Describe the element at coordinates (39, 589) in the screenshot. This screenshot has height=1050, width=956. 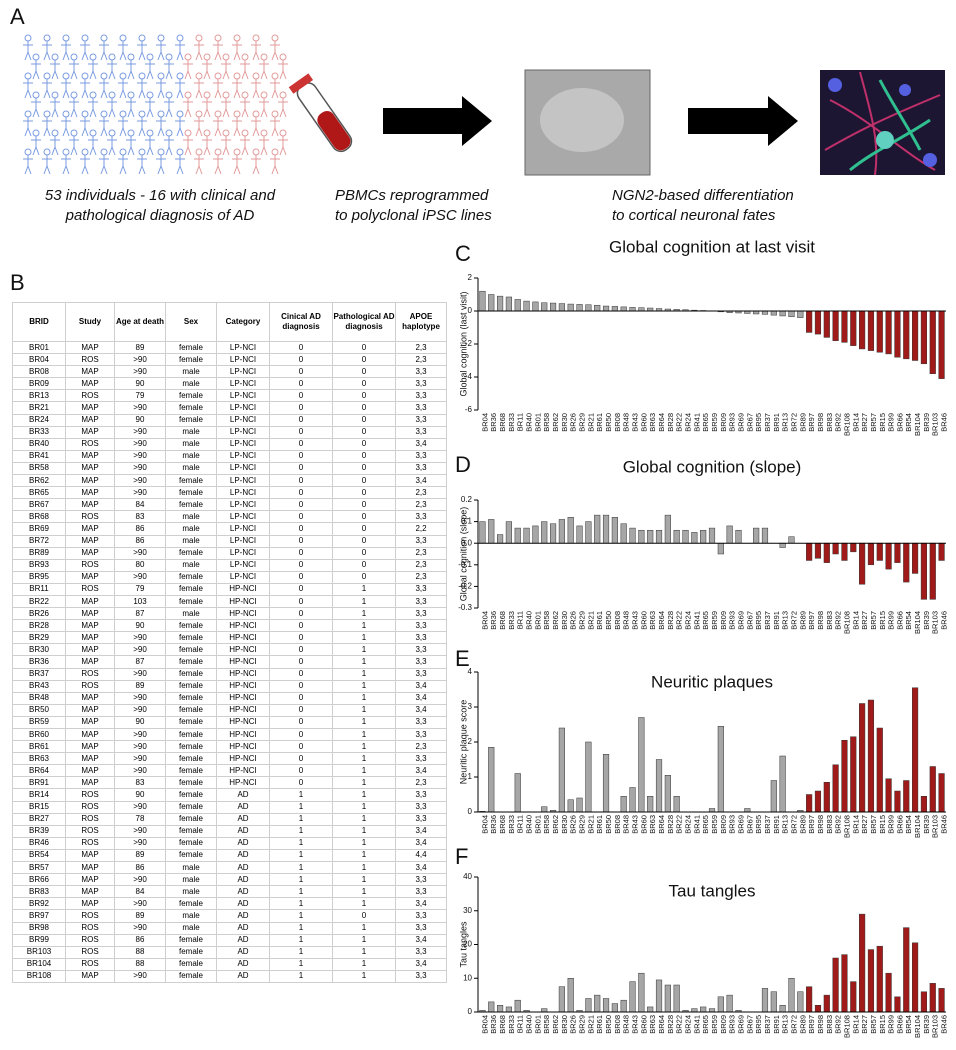
I see `cell: BR11` at that location.